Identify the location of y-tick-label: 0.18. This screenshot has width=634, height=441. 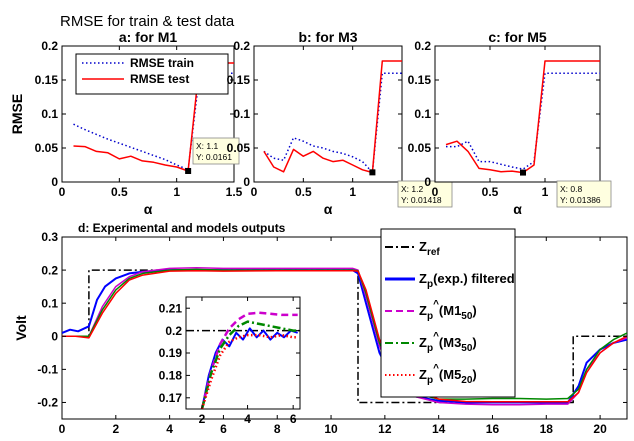
(171, 376).